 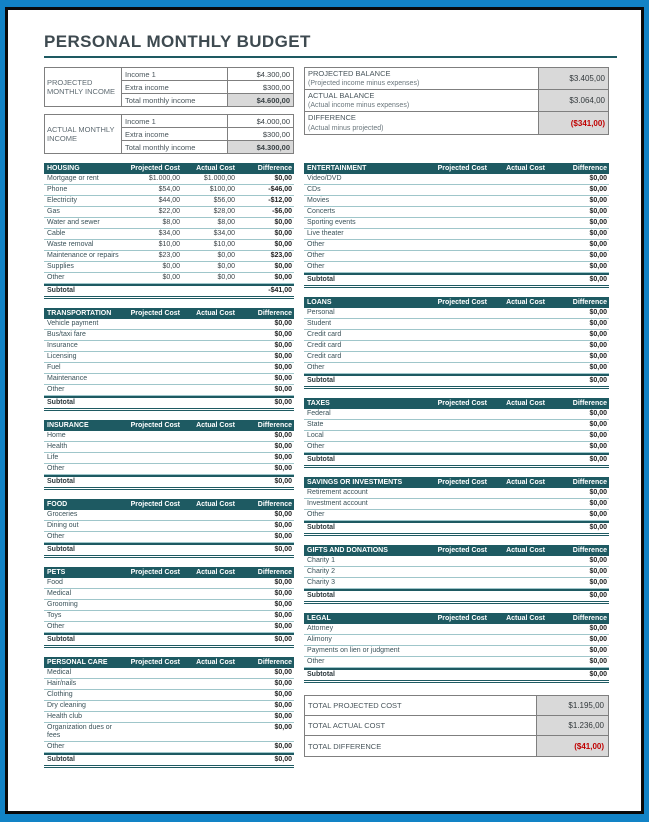 What do you see at coordinates (572, 705) in the screenshot?
I see `totals-row-value: $1.195,00` at bounding box center [572, 705].